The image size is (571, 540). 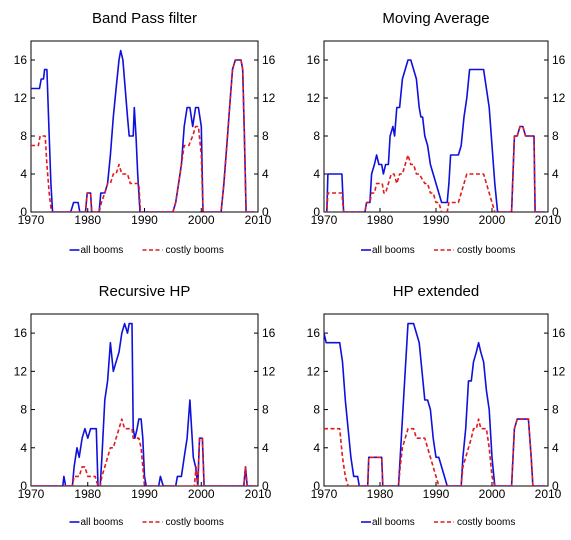 What do you see at coordinates (145, 291) in the screenshot?
I see `chart-title: Recursive HP` at bounding box center [145, 291].